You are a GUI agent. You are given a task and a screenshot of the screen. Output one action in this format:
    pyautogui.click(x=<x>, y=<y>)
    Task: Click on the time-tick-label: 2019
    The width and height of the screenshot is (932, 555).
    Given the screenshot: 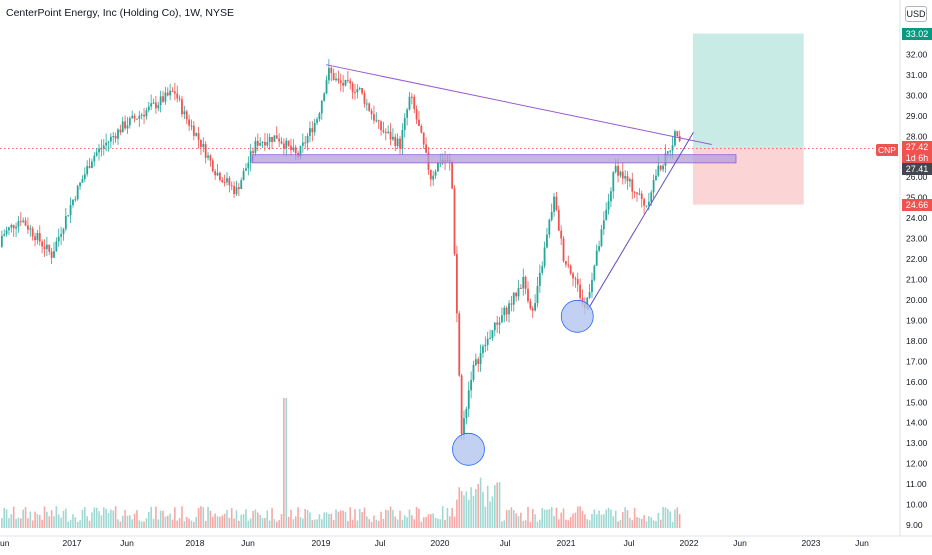 What is the action you would take?
    pyautogui.click(x=321, y=543)
    